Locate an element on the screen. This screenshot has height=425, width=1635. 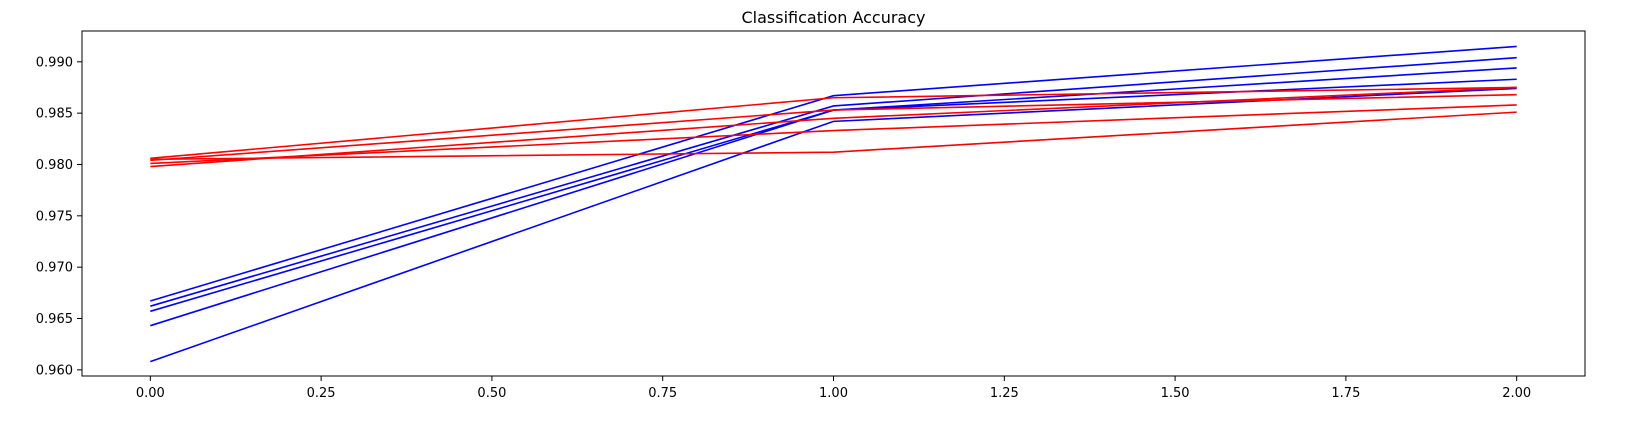
y-tick-label: 0.960 is located at coordinates (54, 370).